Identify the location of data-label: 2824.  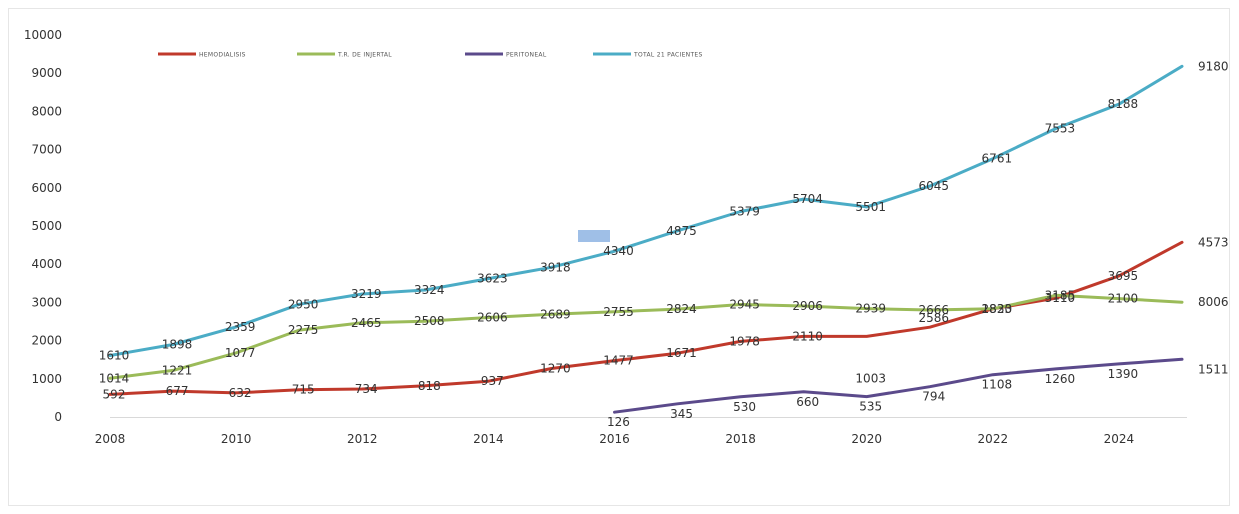
(681, 309).